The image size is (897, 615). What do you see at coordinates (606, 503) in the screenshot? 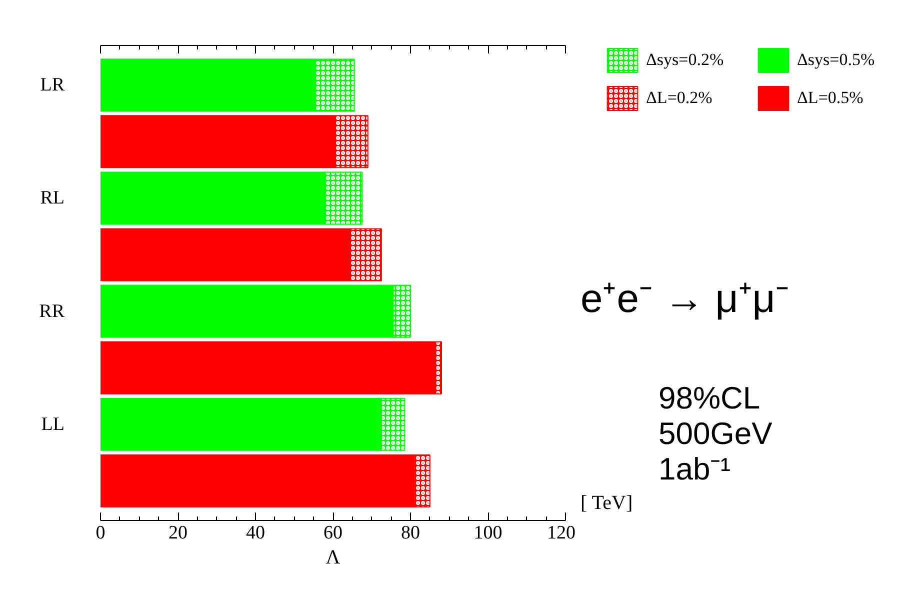
I see `text: [ TeV]` at bounding box center [606, 503].